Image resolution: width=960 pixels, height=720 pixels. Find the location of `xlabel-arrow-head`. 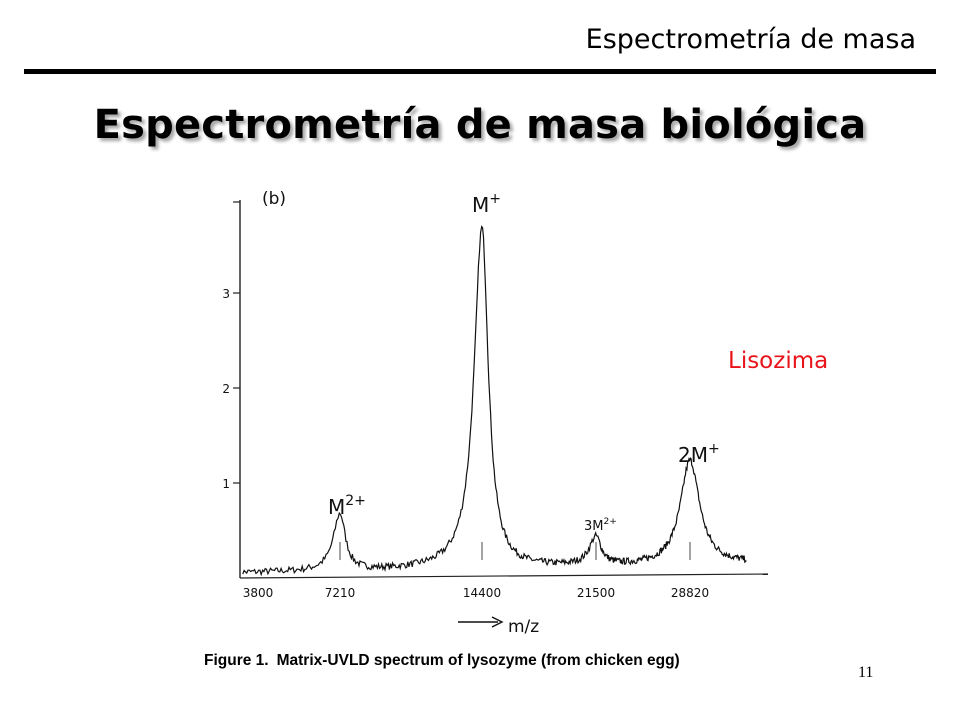

xlabel-arrow-head is located at coordinates (497, 622).